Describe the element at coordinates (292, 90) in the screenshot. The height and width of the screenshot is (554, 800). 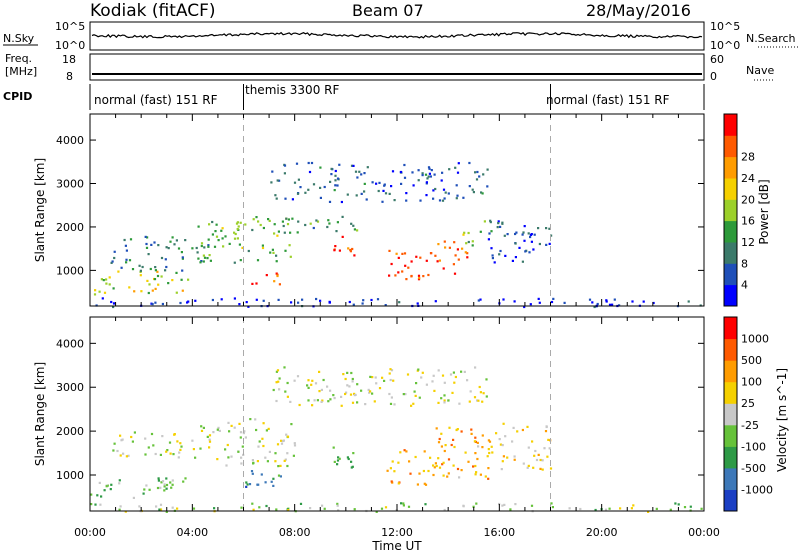
I see `cpid-segment-label: themis 3300 RF` at that location.